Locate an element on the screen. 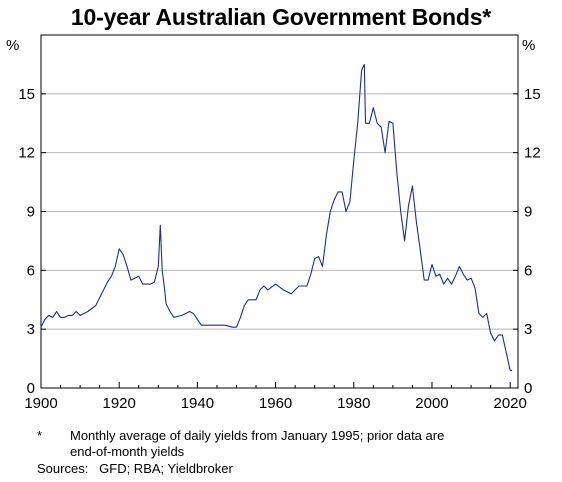  y-tick-label-right: 12 is located at coordinates (532, 153).